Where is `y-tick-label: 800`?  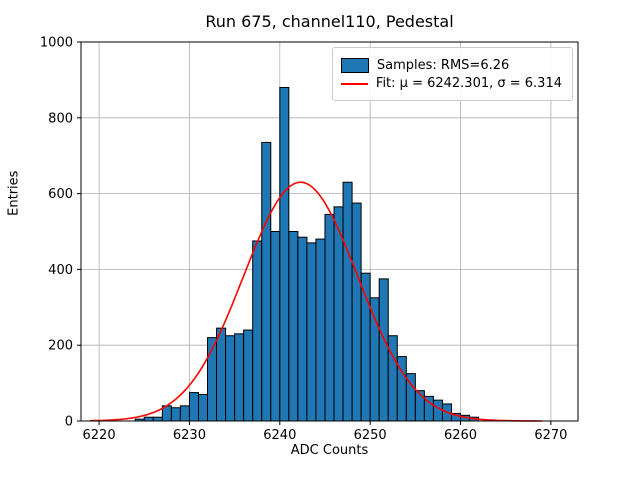 y-tick-label: 800 is located at coordinates (60, 118).